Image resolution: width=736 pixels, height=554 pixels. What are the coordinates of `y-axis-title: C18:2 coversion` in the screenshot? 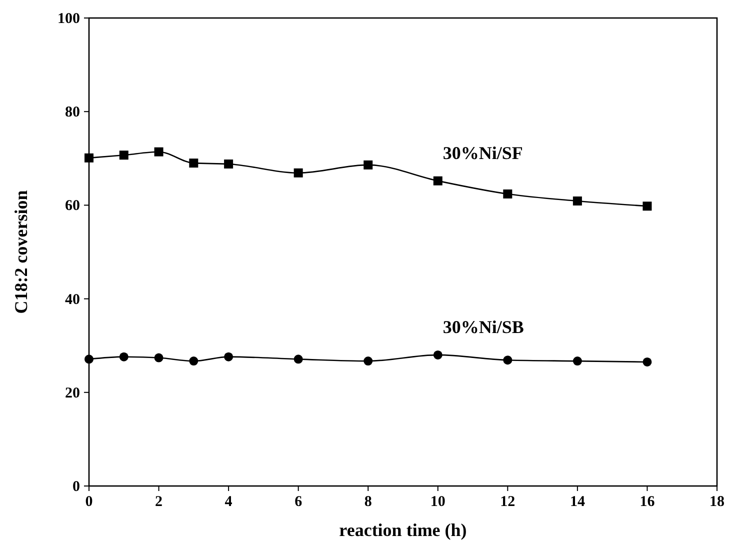 It's located at (21, 252).